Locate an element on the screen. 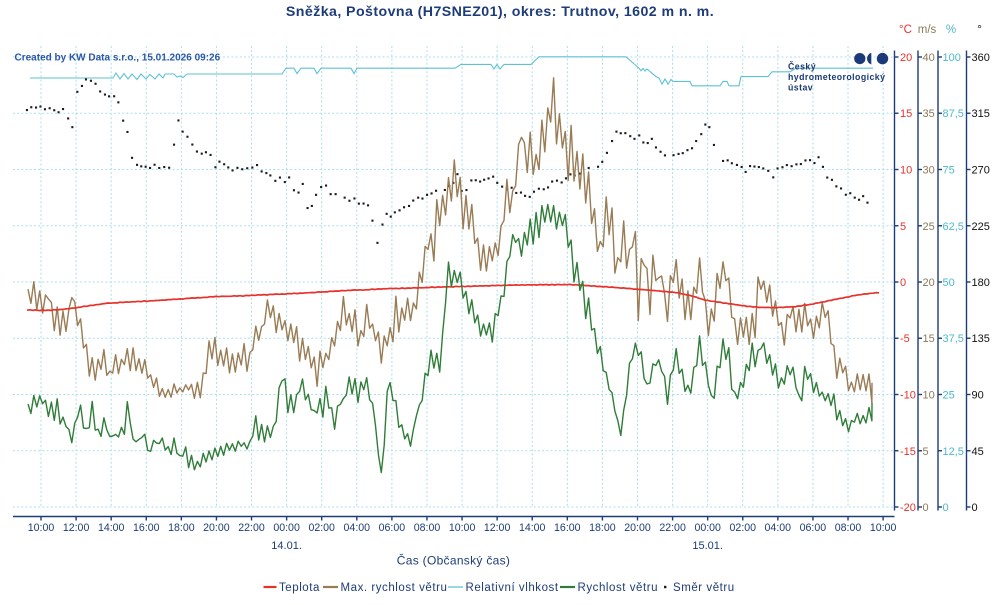 This screenshot has height=605, width=1000. svg-text: -20 is located at coordinates (908, 508).